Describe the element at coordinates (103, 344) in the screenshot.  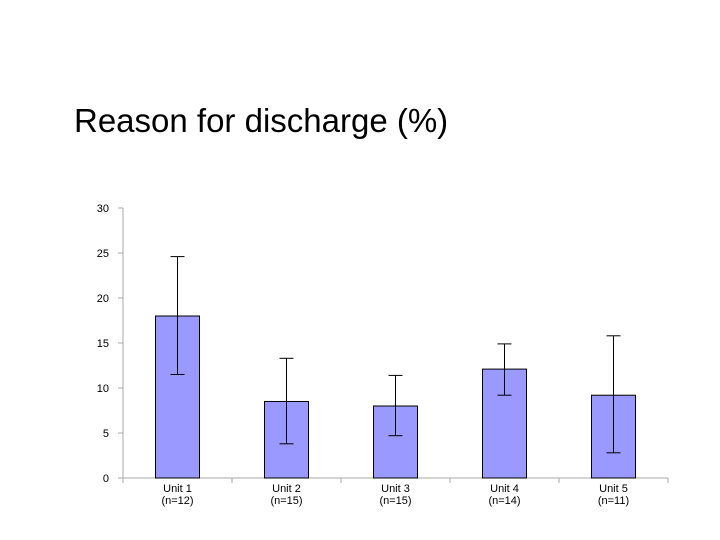
I see `y-tick-label: 15` at that location.